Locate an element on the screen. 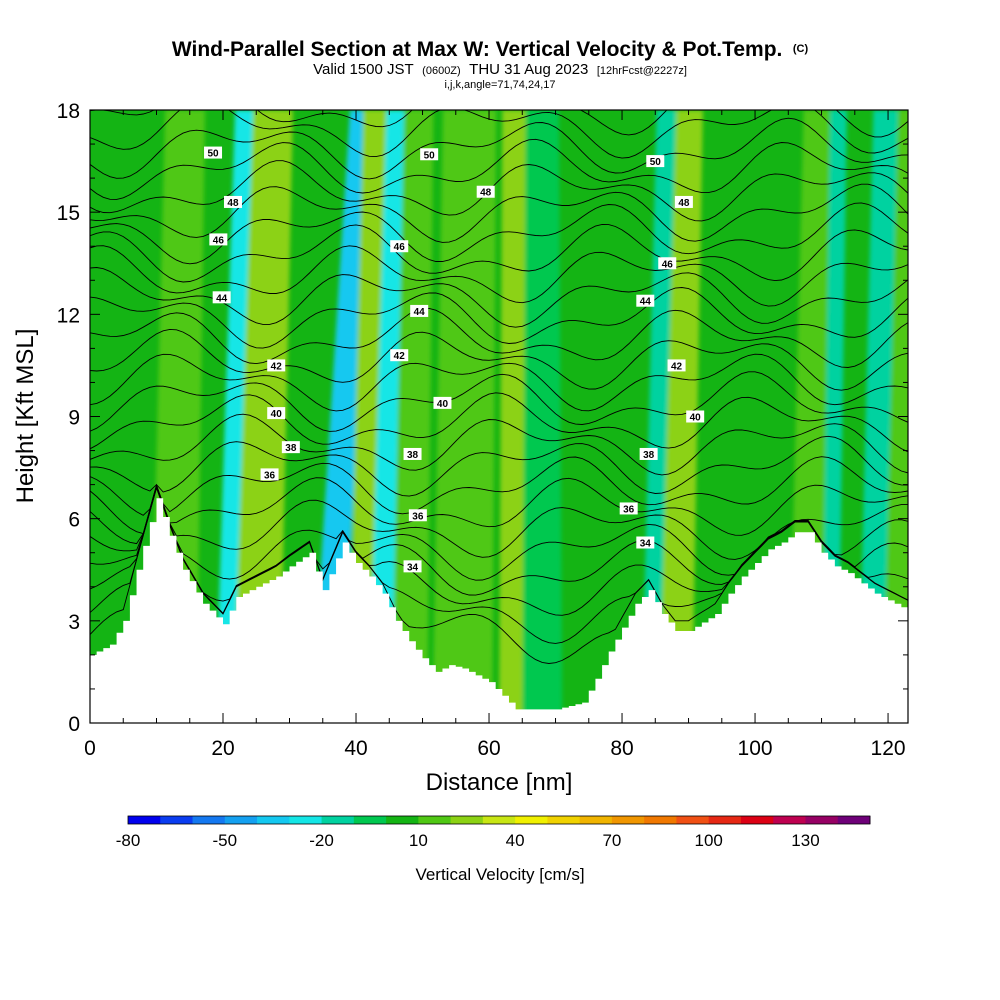 The width and height of the screenshot is (1000, 1000). subtitle-date: THU 31 Aug 2023 is located at coordinates (528, 69).